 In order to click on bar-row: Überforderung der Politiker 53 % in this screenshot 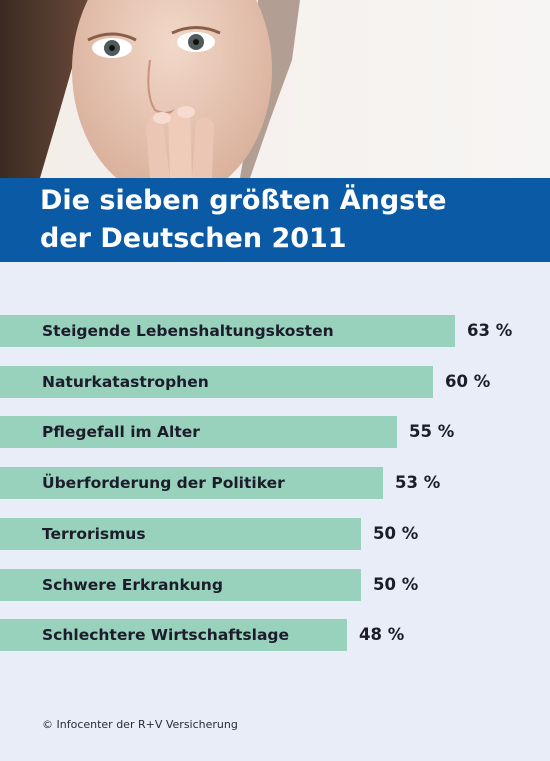, I will do `click(275, 483)`.